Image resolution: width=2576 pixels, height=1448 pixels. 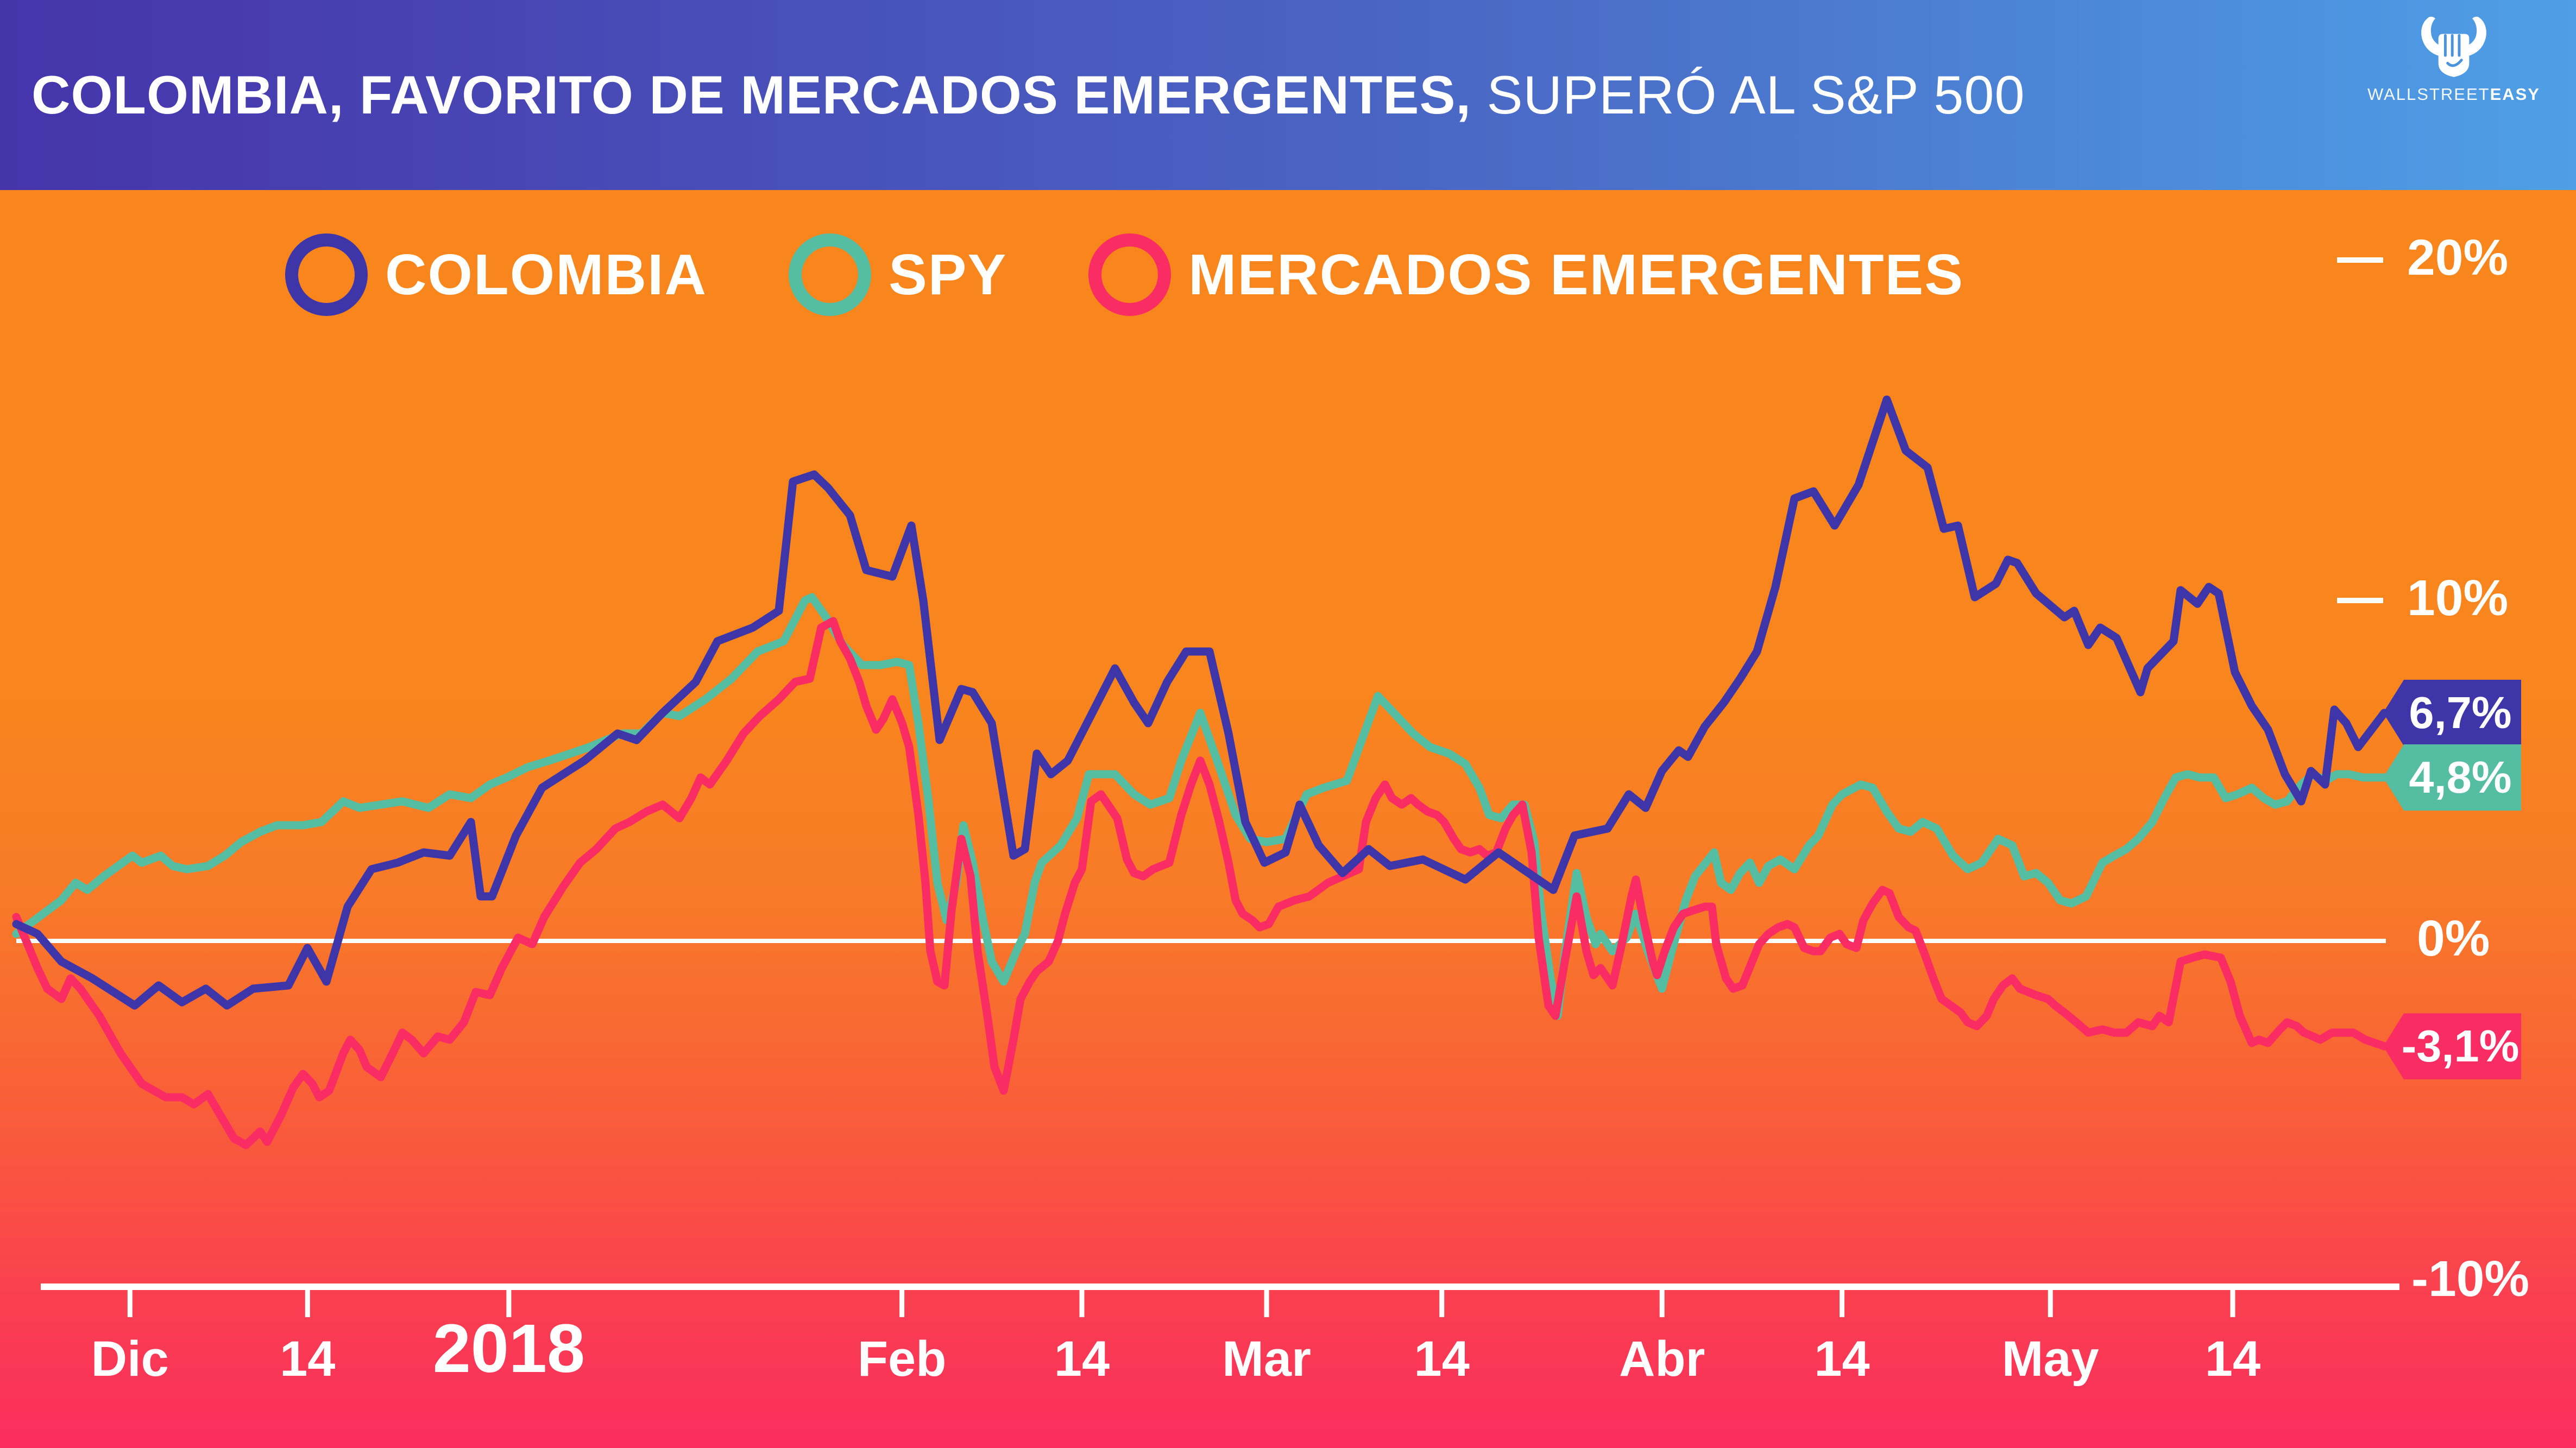 I want to click on x-axis-label-2018: 2018, so click(x=509, y=1349).